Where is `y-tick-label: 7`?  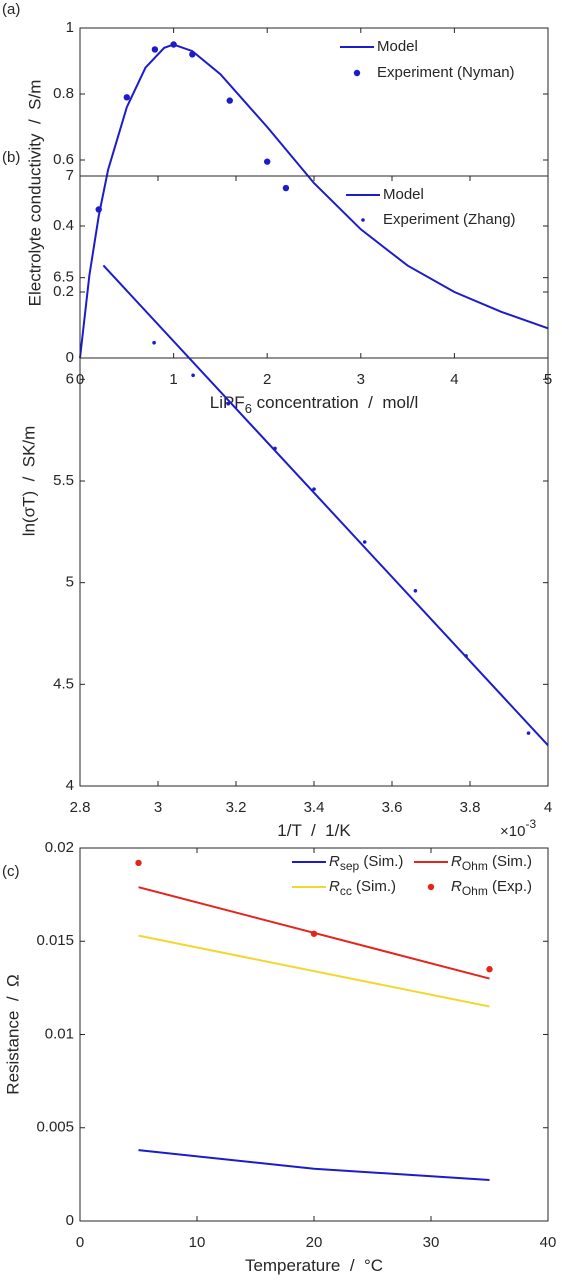
y-tick-label: 7 is located at coordinates (70, 175).